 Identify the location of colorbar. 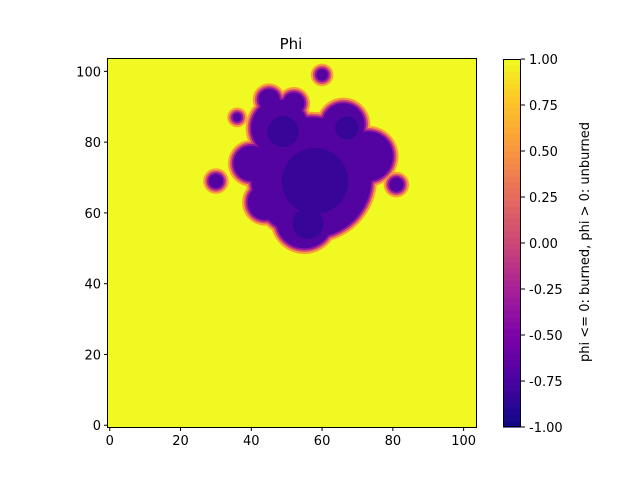
(512, 243).